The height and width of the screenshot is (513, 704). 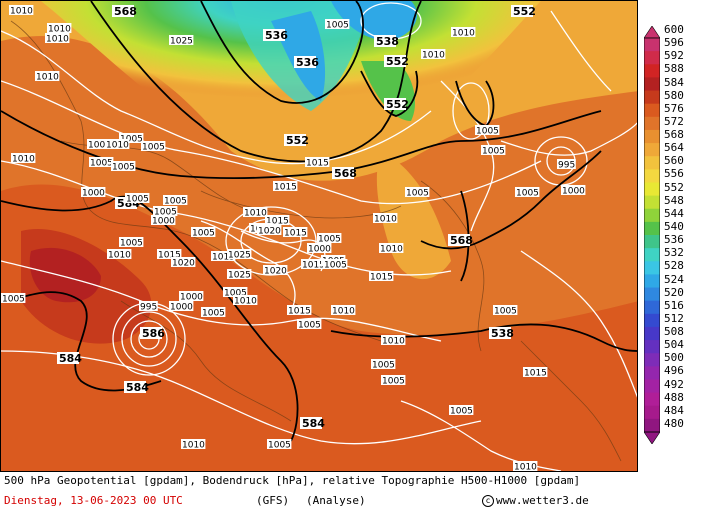 I want to click on geo-label: 584, so click(x=313, y=423).